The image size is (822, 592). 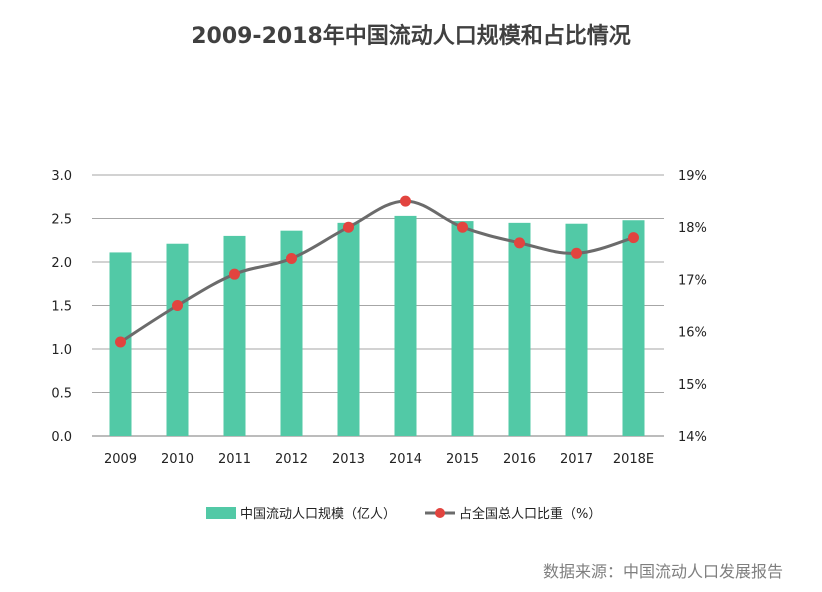 I want to click on right-tick-label: 14%, so click(x=692, y=437).